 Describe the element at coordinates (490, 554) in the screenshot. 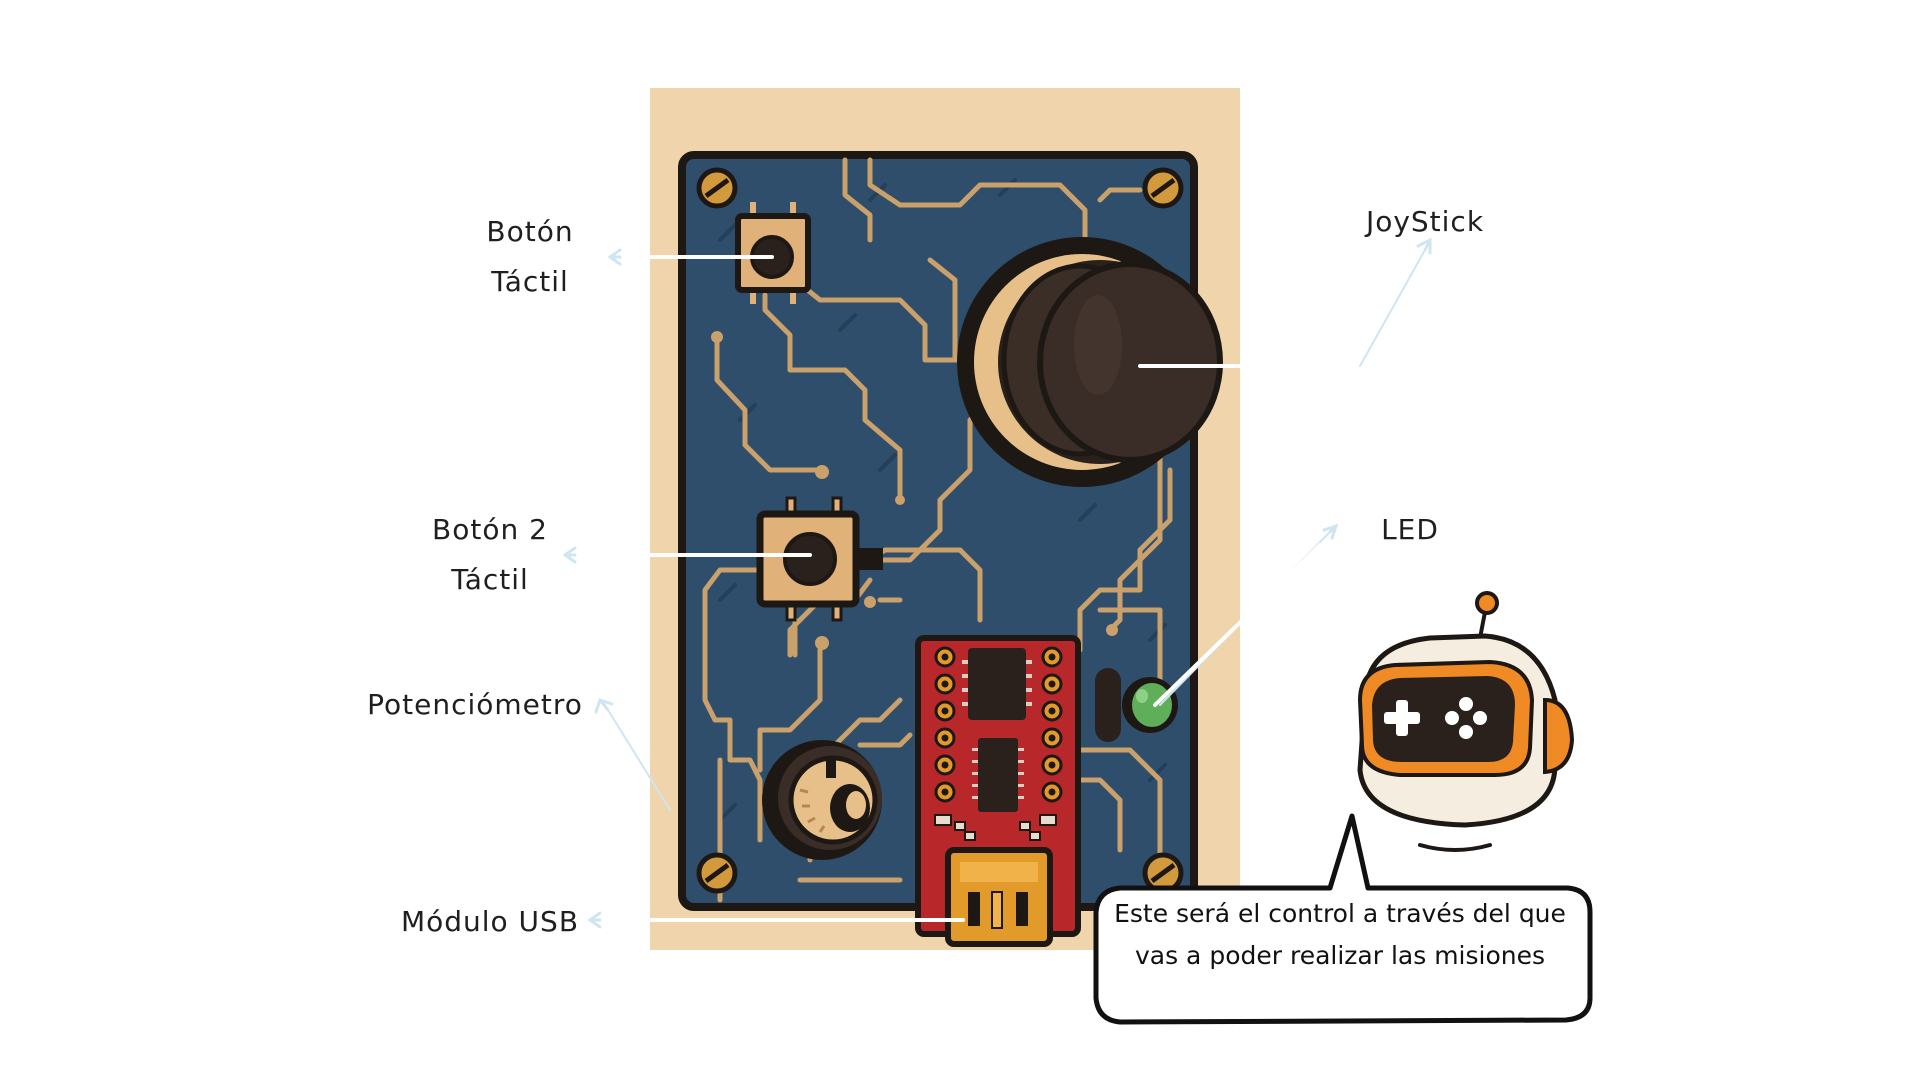

I see `label-boton-2-tactil: Botón 2 Táctil` at that location.